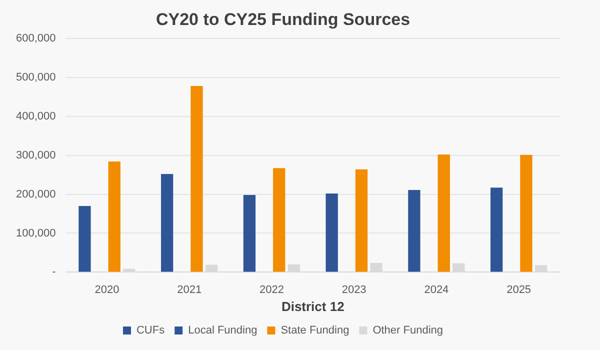 This screenshot has width=600, height=350. Describe the element at coordinates (189, 290) in the screenshot. I see `x-tick-label: 2021` at that location.